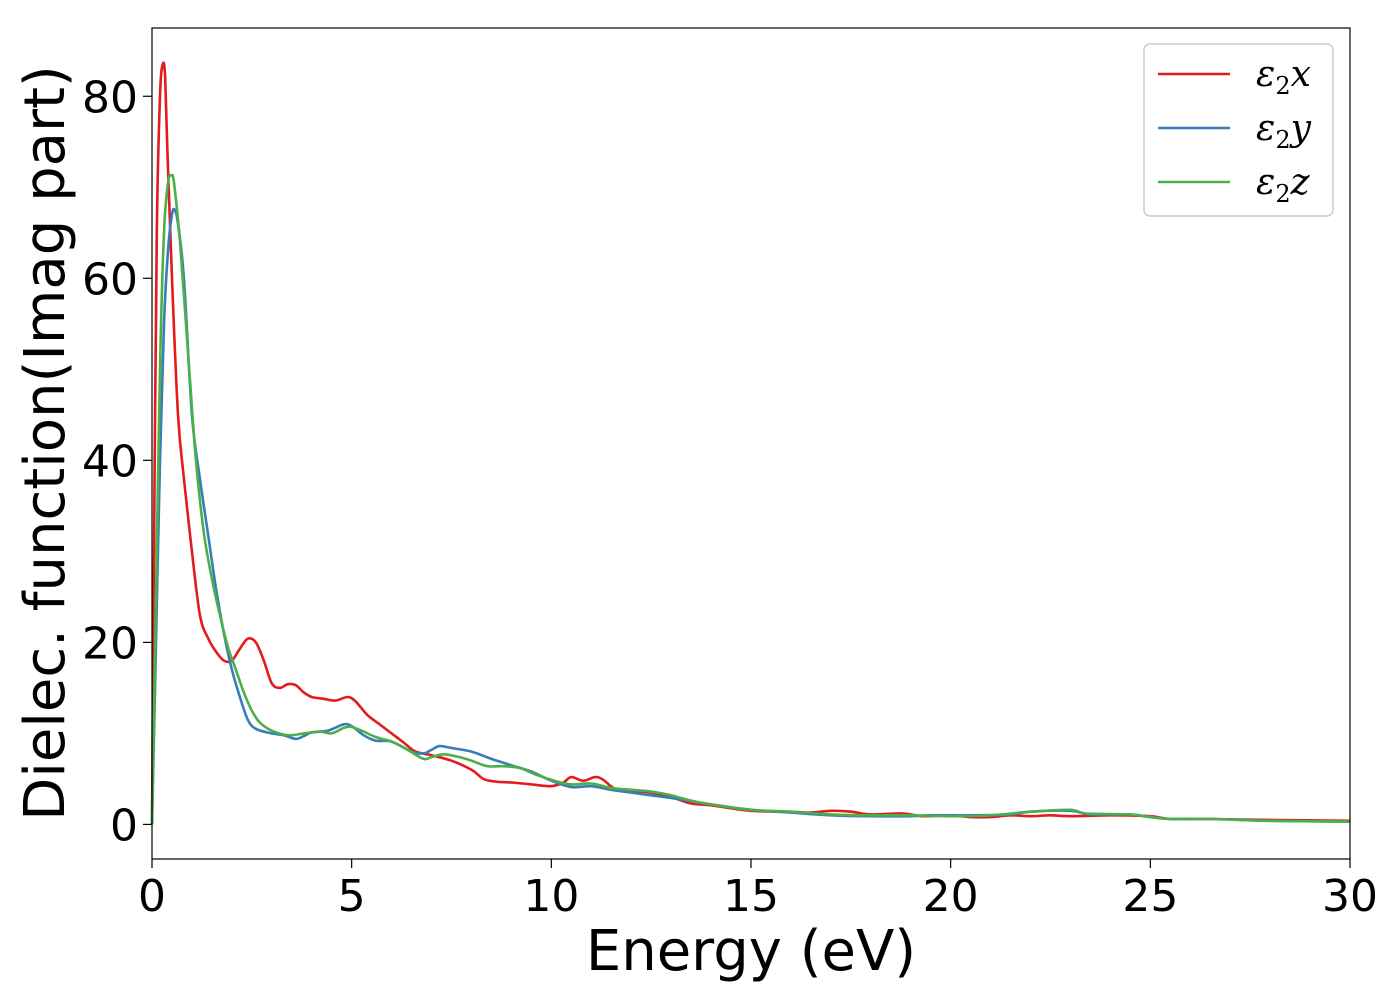 Image resolution: width=1400 pixels, height=1000 pixels. I want to click on y-tick-label: 0, so click(124, 825).